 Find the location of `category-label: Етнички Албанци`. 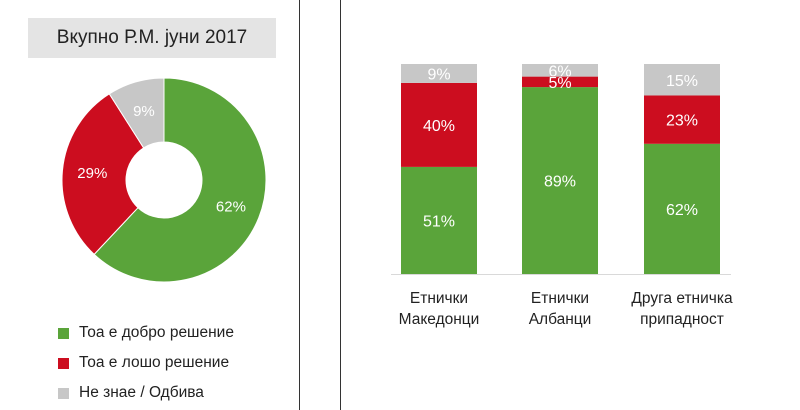

category-label: Етнички Албанци is located at coordinates (560, 309).